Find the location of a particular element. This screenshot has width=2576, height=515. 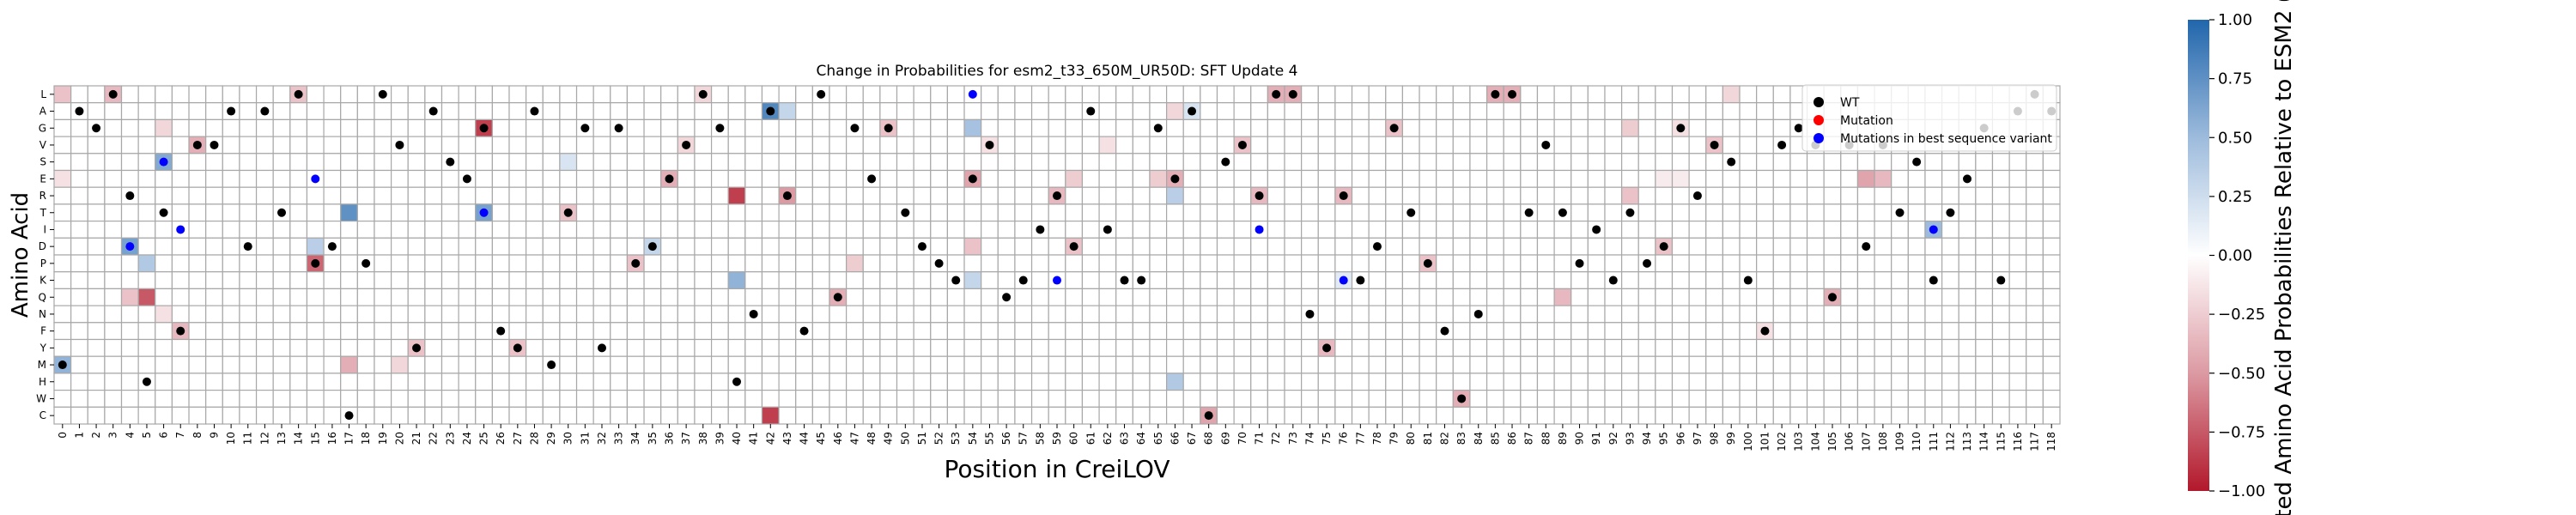

x-tick-label: 85 is located at coordinates (1495, 438).